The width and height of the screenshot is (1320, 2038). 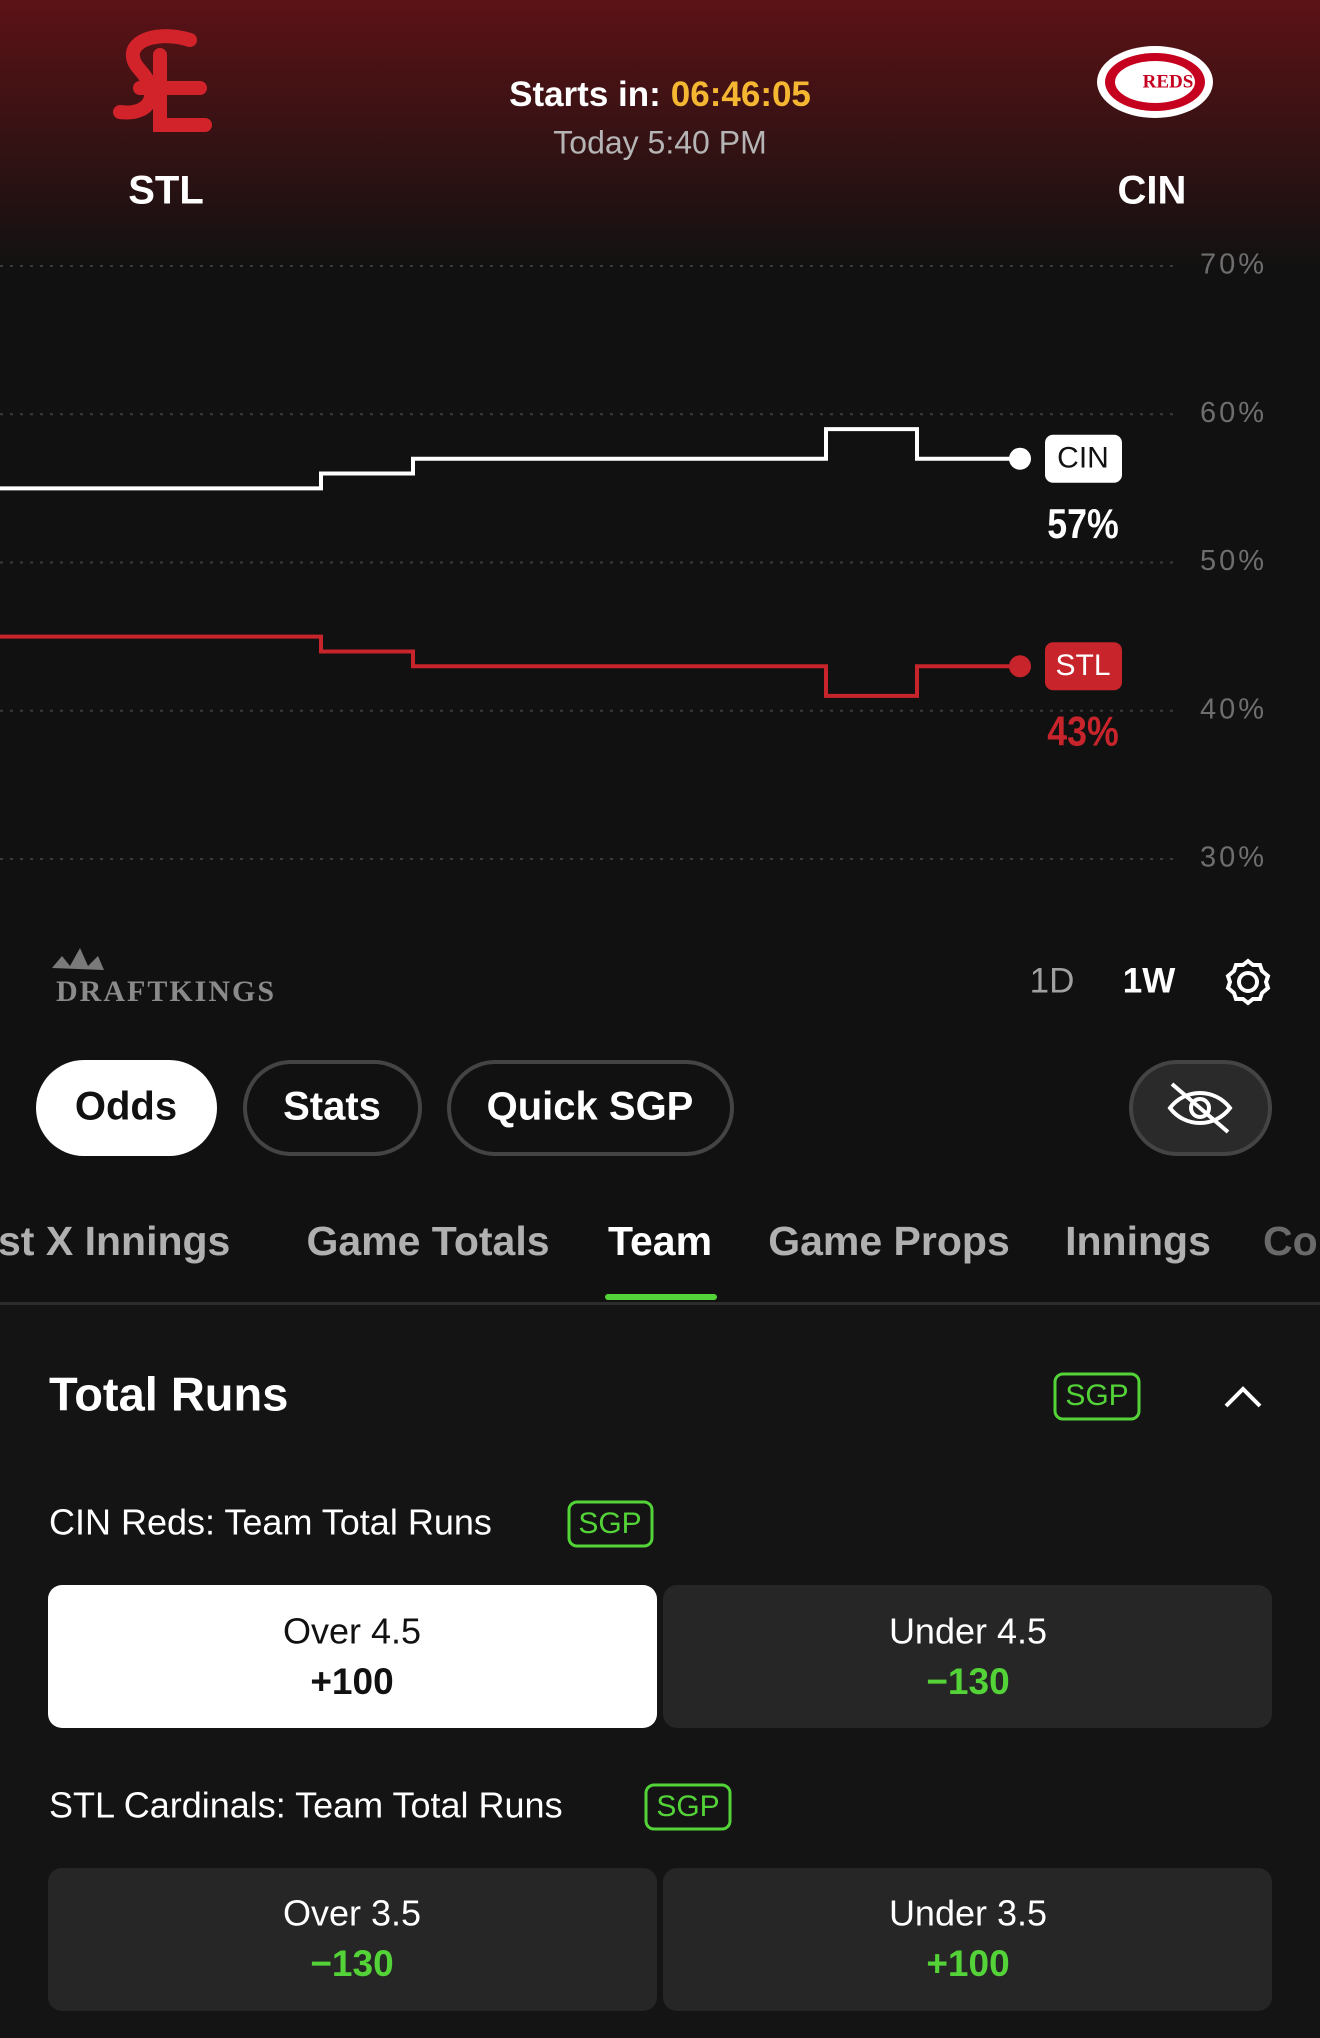 What do you see at coordinates (166, 191) in the screenshot?
I see `away-team: STL` at bounding box center [166, 191].